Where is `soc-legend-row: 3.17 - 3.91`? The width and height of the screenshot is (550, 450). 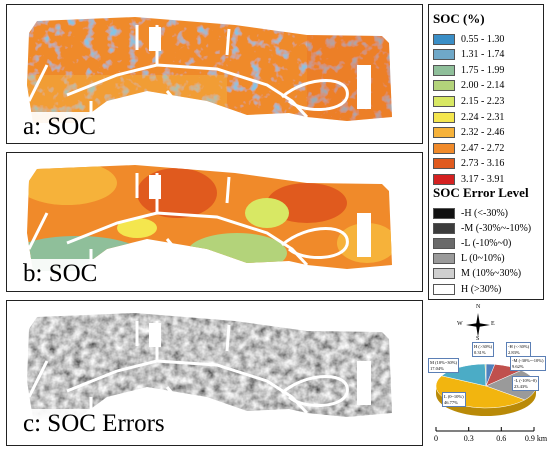
soc-legend-row: 3.17 - 3.91 is located at coordinates (468, 179).